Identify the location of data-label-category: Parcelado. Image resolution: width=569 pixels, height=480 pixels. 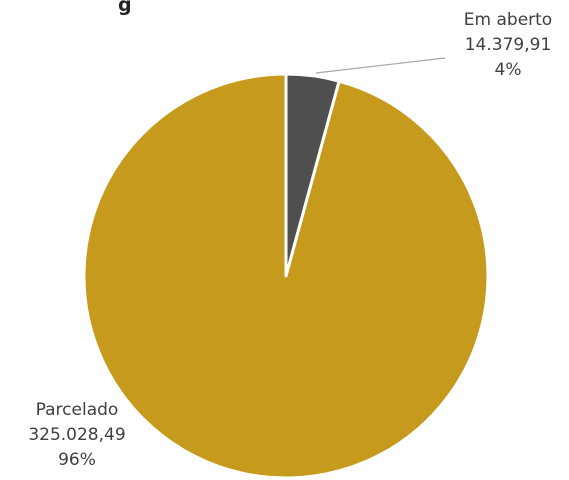
(77, 410).